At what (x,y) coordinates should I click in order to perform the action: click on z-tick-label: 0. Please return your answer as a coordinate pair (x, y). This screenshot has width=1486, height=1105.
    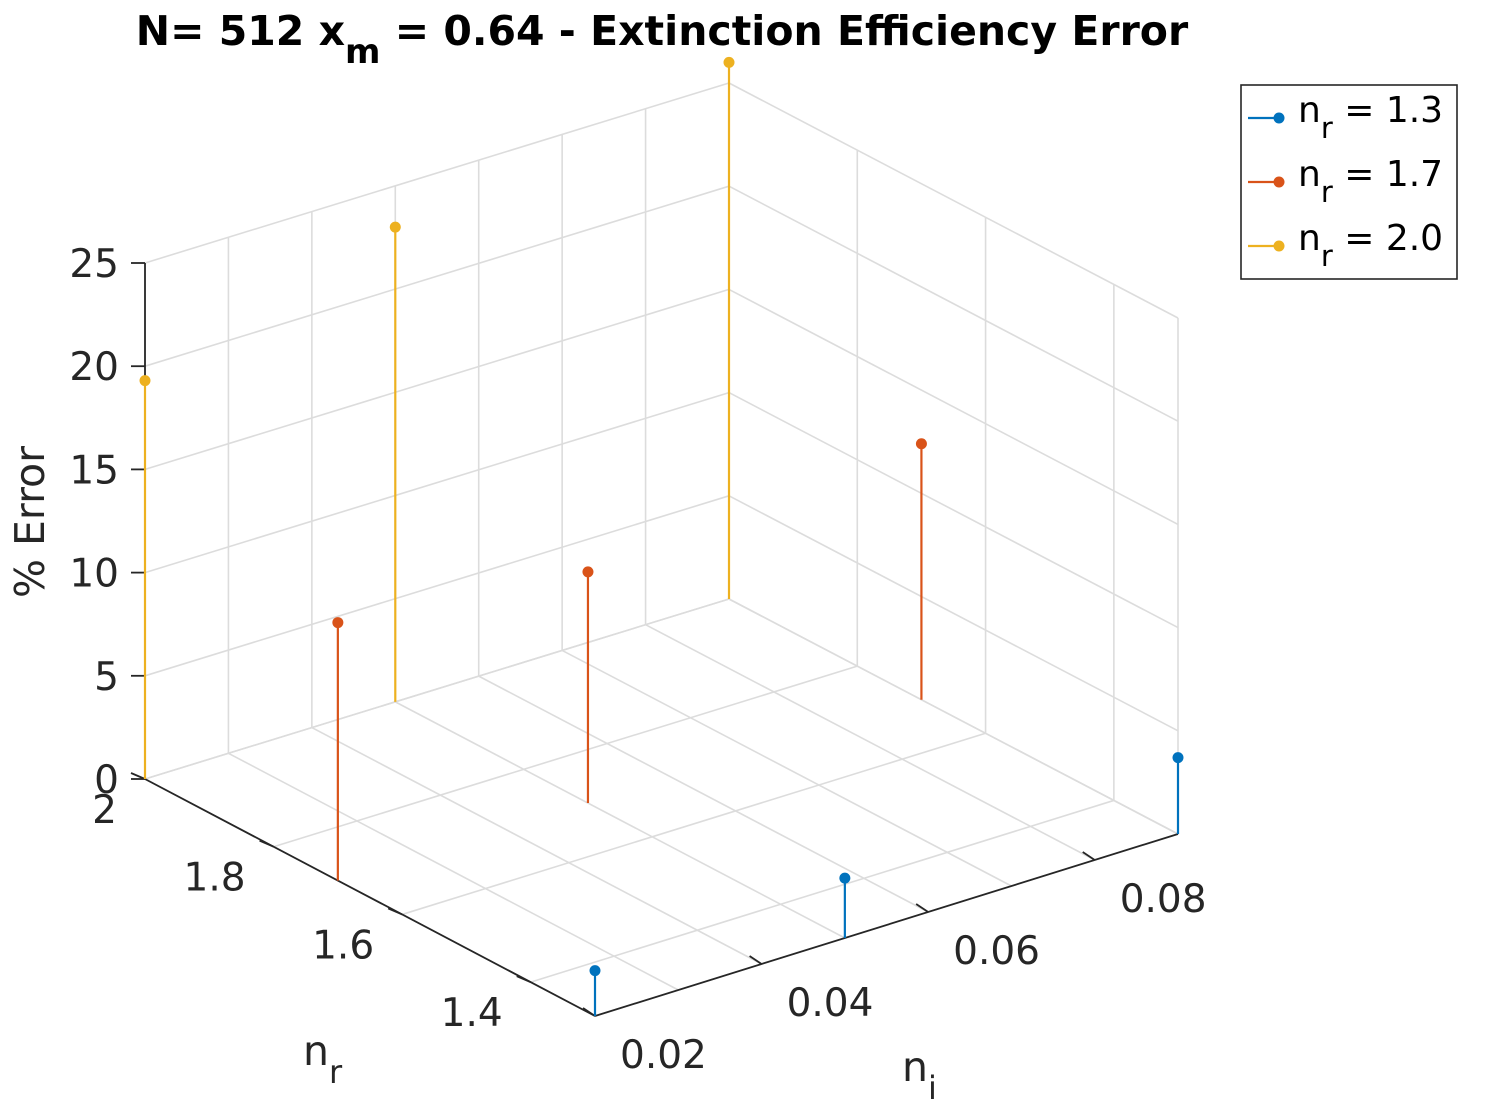
    Looking at the image, I should click on (106, 780).